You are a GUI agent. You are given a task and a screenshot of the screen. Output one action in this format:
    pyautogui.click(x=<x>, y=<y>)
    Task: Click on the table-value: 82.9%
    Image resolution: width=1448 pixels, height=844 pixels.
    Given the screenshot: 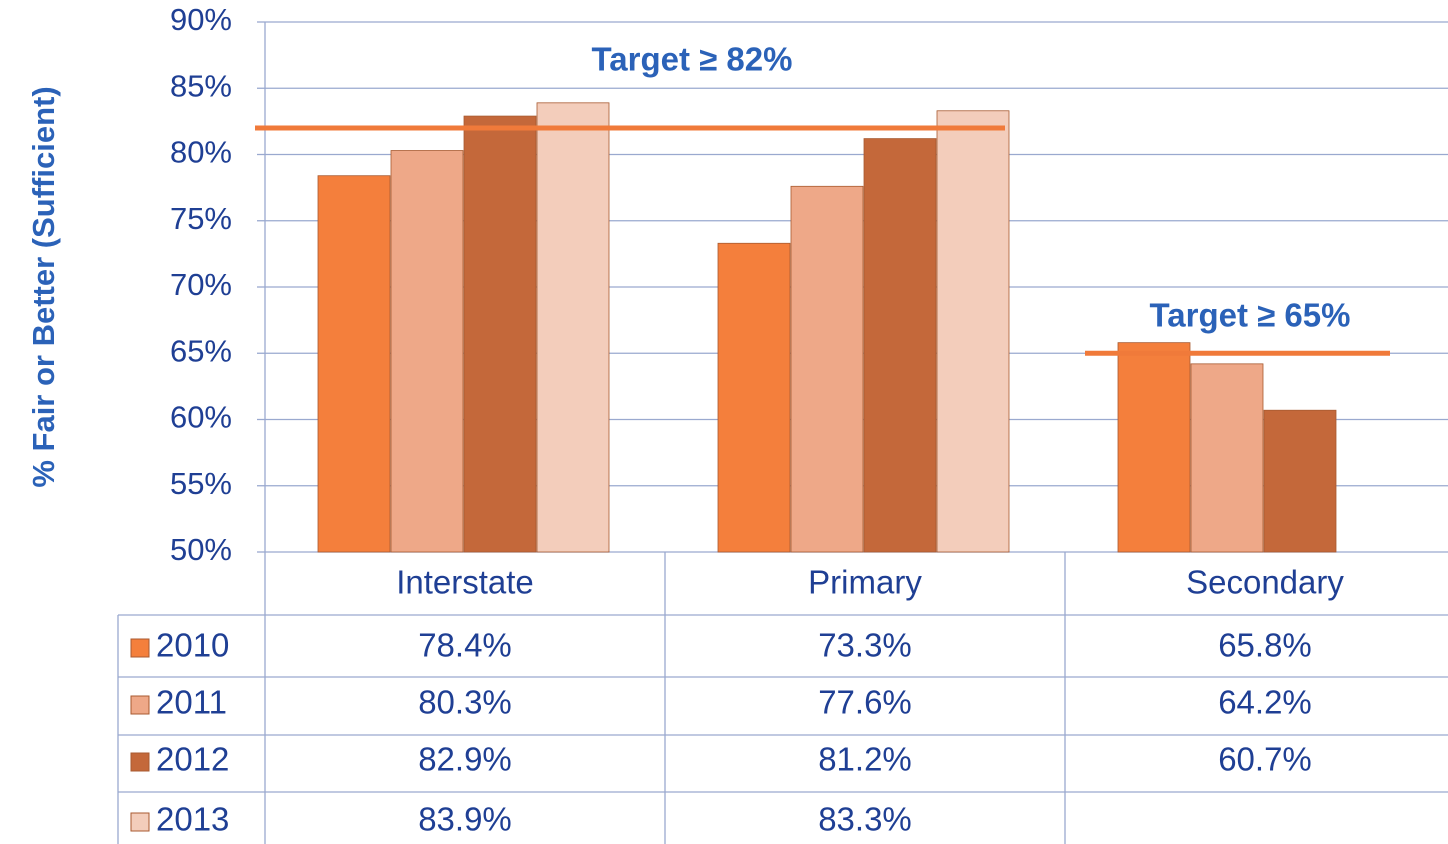 What is the action you would take?
    pyautogui.click(x=465, y=759)
    